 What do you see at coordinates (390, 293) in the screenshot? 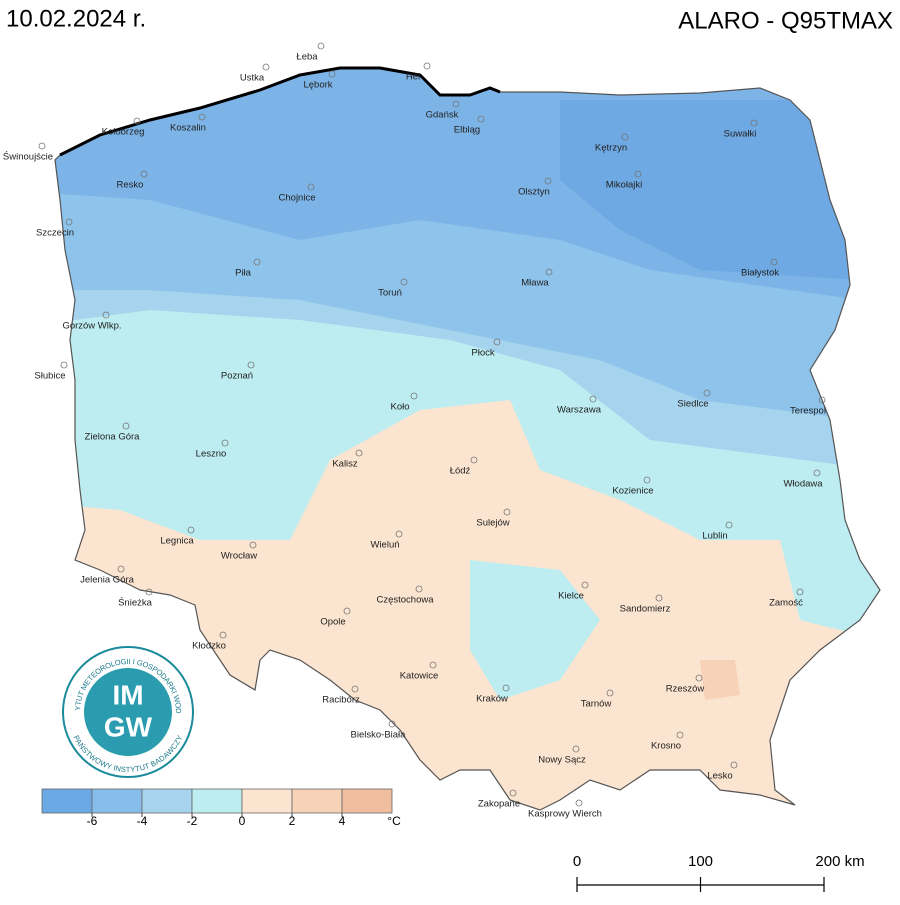
I see `city-label: Toruń` at bounding box center [390, 293].